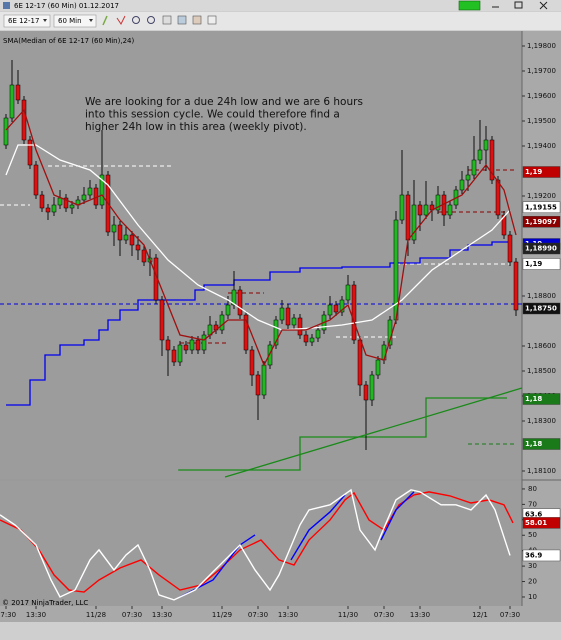 This screenshot has height=640, width=561. I want to click on instrument-label: 6E 12-17, so click(23, 21).